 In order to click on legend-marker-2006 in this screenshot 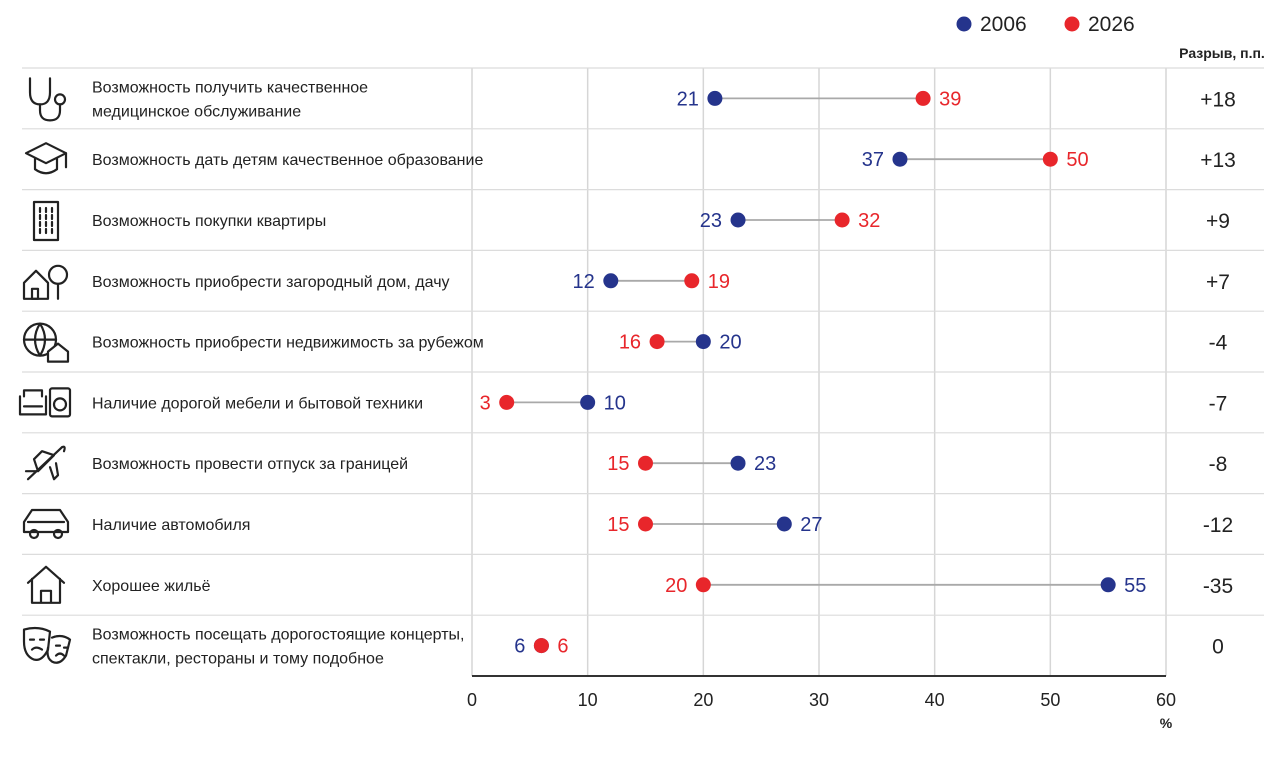, I will do `click(964, 24)`.